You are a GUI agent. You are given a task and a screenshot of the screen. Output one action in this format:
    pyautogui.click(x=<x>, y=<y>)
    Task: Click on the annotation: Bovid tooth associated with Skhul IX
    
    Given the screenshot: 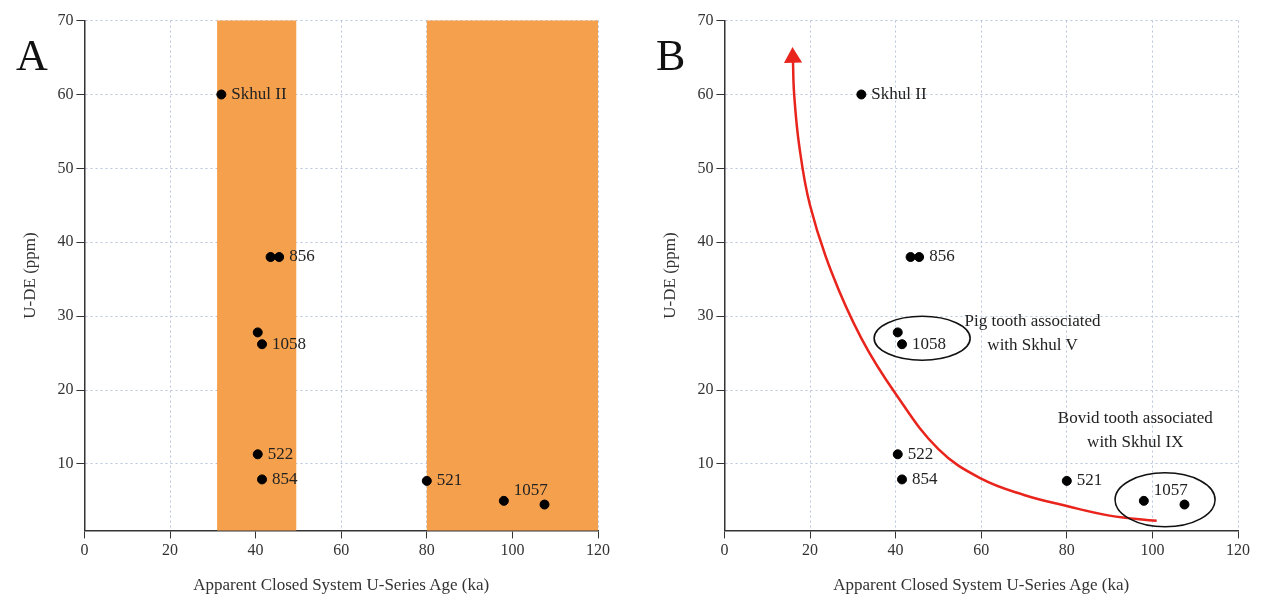 What is the action you would take?
    pyautogui.click(x=1135, y=429)
    